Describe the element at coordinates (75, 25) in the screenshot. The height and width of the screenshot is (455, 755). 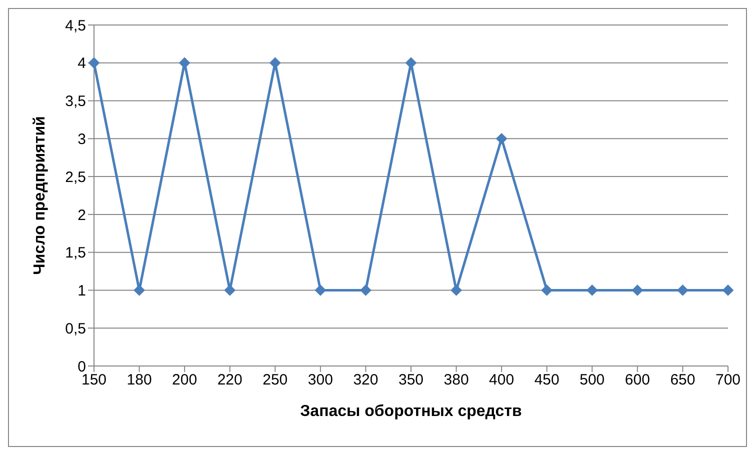
I see `y-tick-label: 4,5` at that location.